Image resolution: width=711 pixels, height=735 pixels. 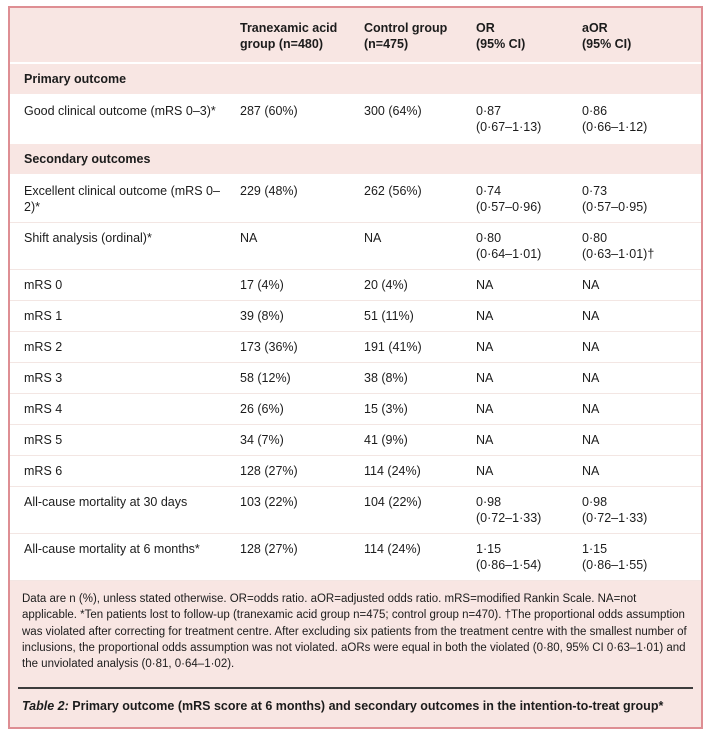 I want to click on data-cell: 41 (9%), so click(x=412, y=440).